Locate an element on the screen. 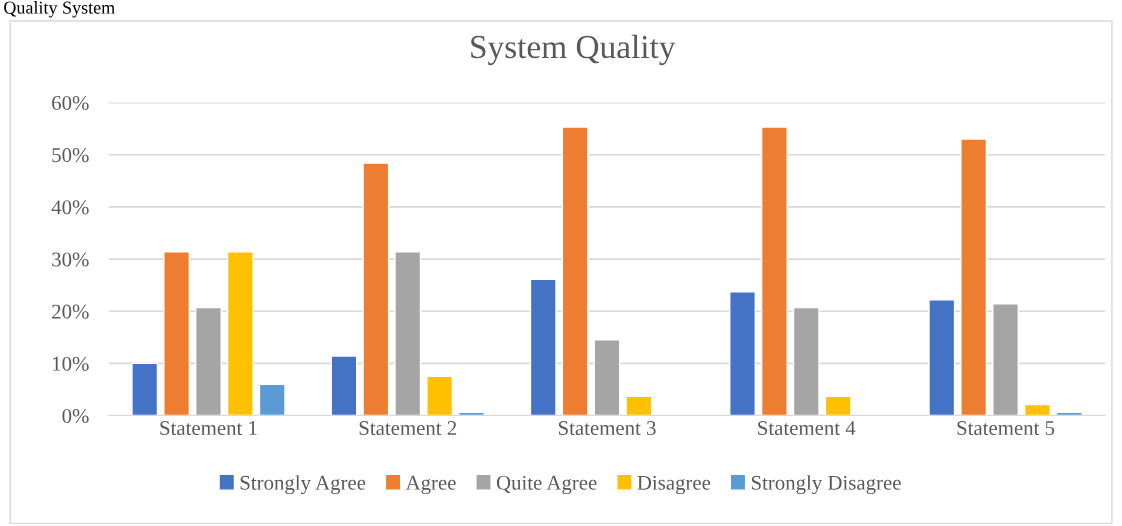 The height and width of the screenshot is (526, 1122). x-tick-label: Statement 5 is located at coordinates (1006, 428).